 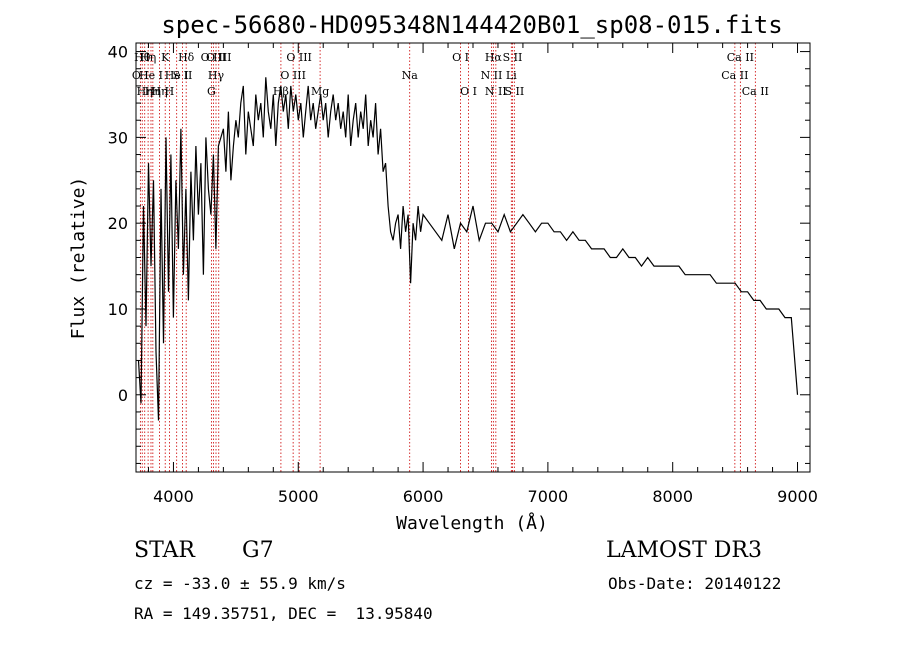 I want to click on spectral-line-label-31: Ca II, so click(x=755, y=91).